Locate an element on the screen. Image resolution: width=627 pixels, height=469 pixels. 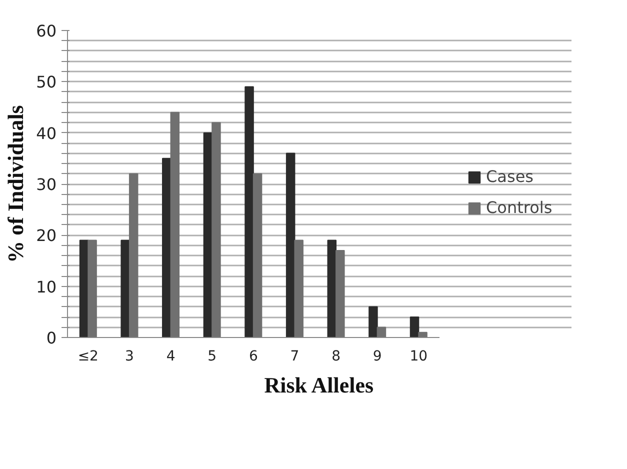
x-tick-label: 6 is located at coordinates (253, 356).